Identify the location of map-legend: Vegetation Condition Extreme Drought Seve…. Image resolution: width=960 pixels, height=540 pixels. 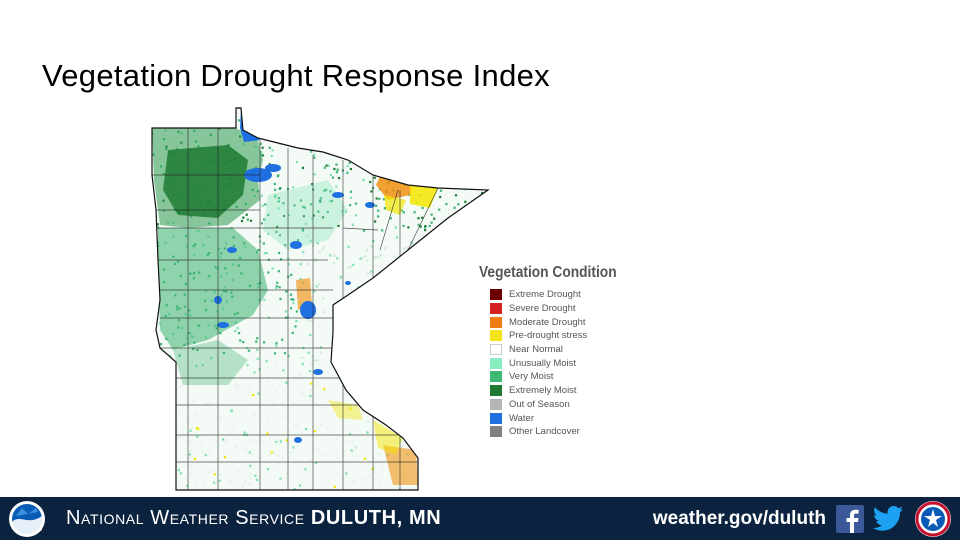
(559, 351).